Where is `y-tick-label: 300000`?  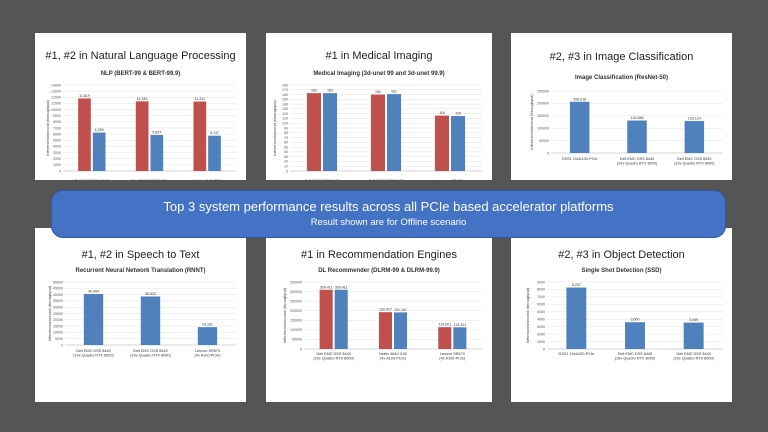
y-tick-label: 300000 is located at coordinates (296, 292).